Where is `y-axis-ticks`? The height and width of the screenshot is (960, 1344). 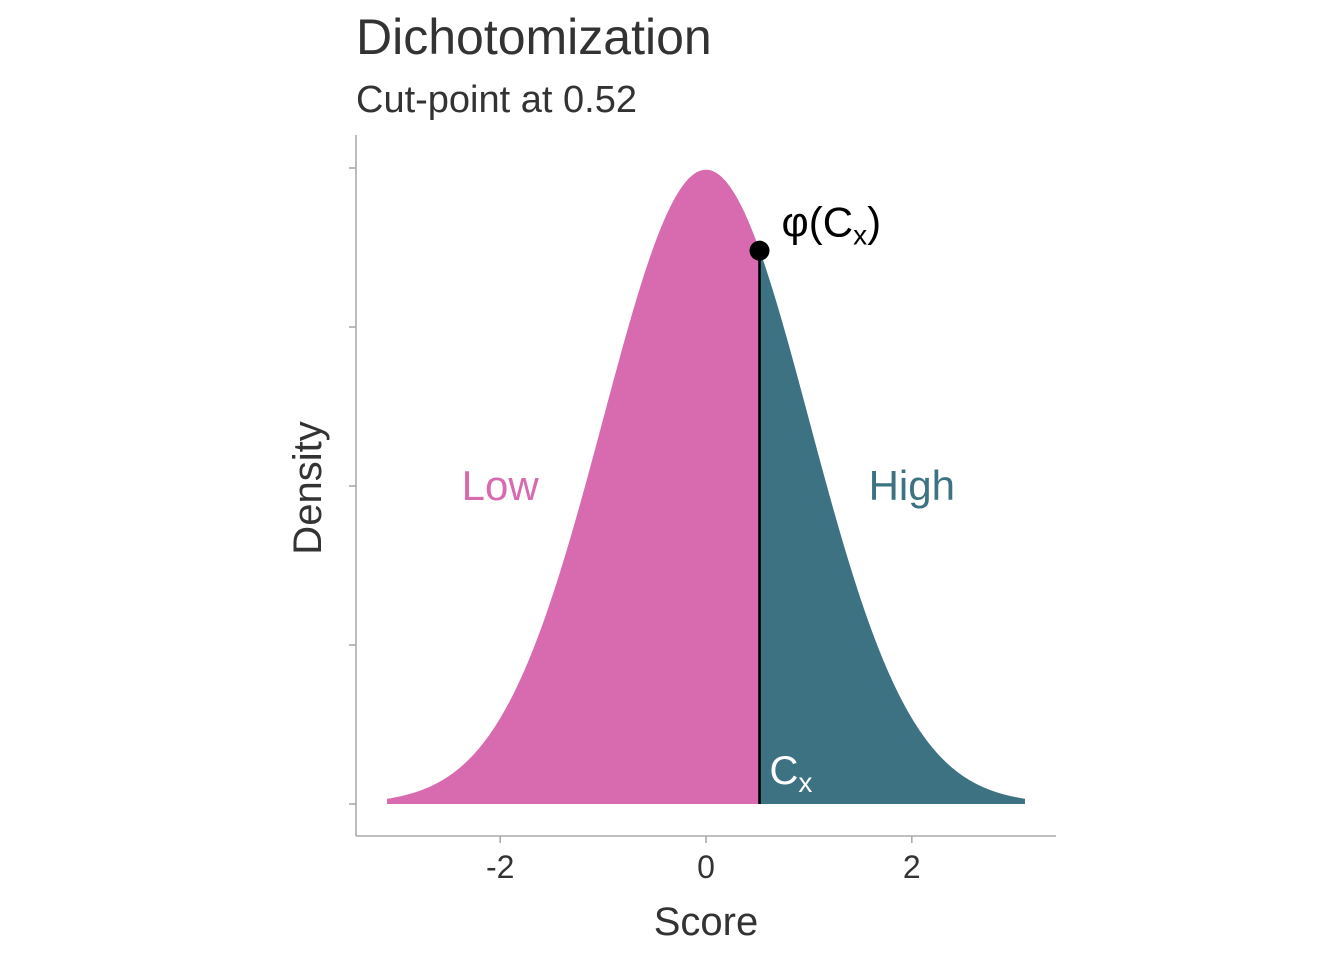 y-axis-ticks is located at coordinates (352, 486).